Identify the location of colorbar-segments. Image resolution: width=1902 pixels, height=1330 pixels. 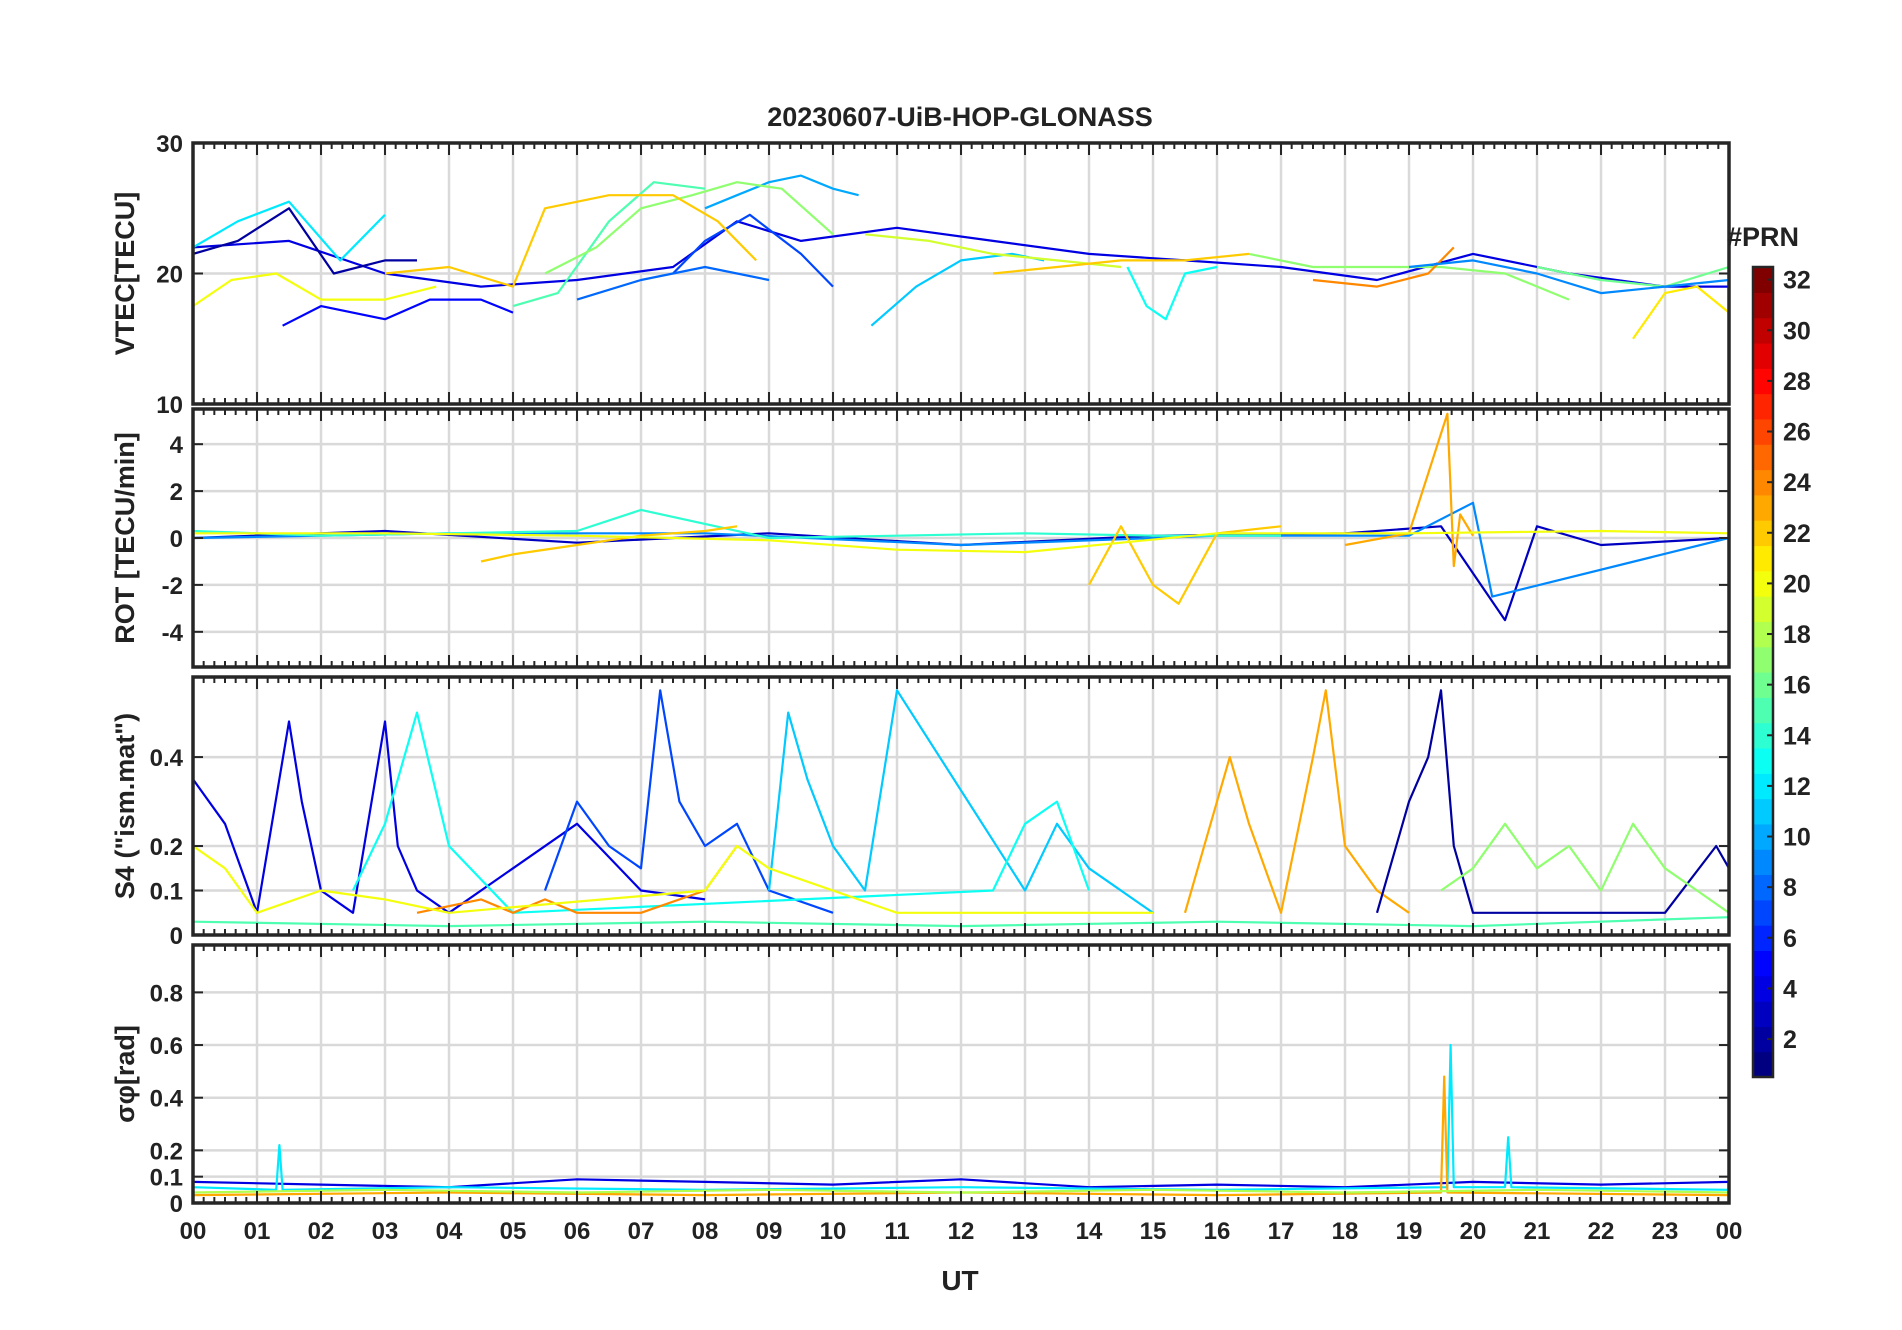
(1763, 672).